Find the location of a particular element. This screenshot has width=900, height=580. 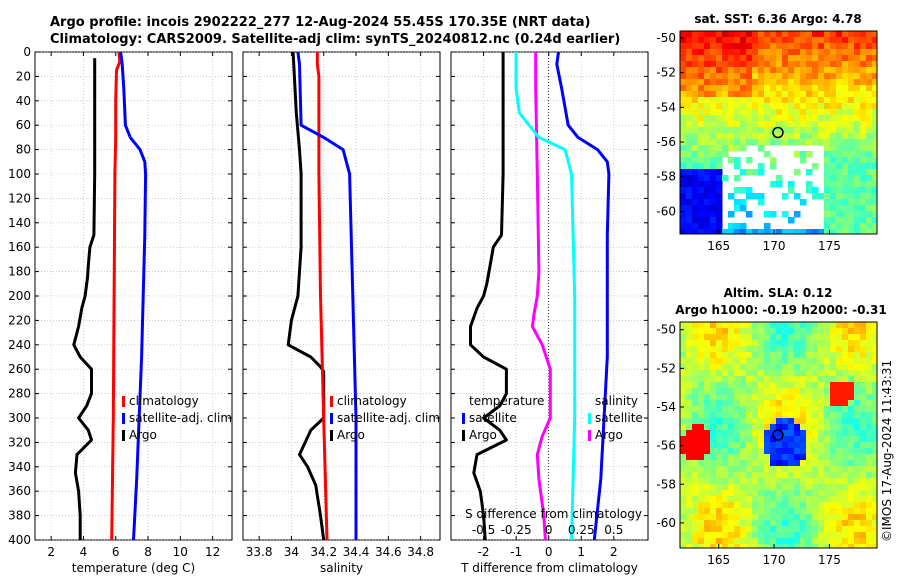

temperature-xtick-label: 12 is located at coordinates (212, 552).